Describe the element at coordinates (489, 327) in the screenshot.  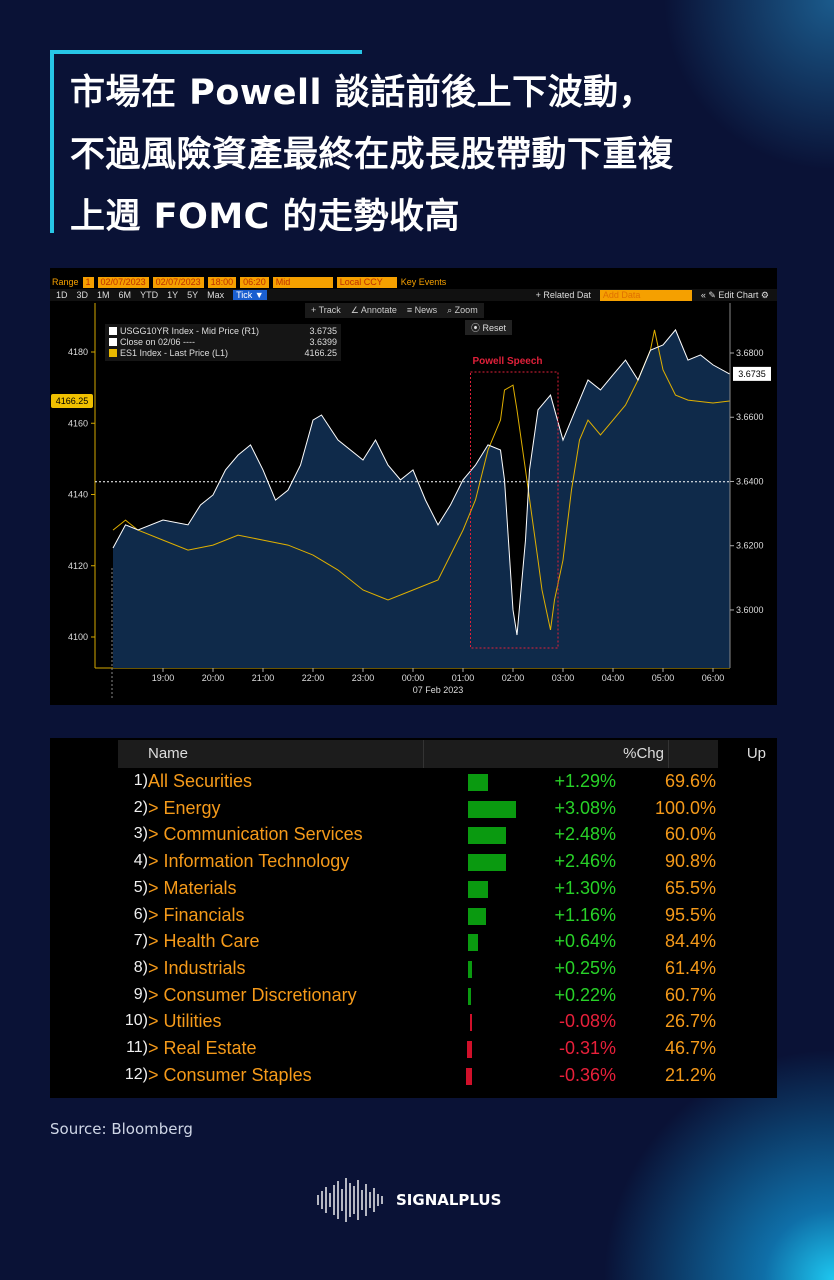
I see `reset-button: ⦿ Reset` at that location.